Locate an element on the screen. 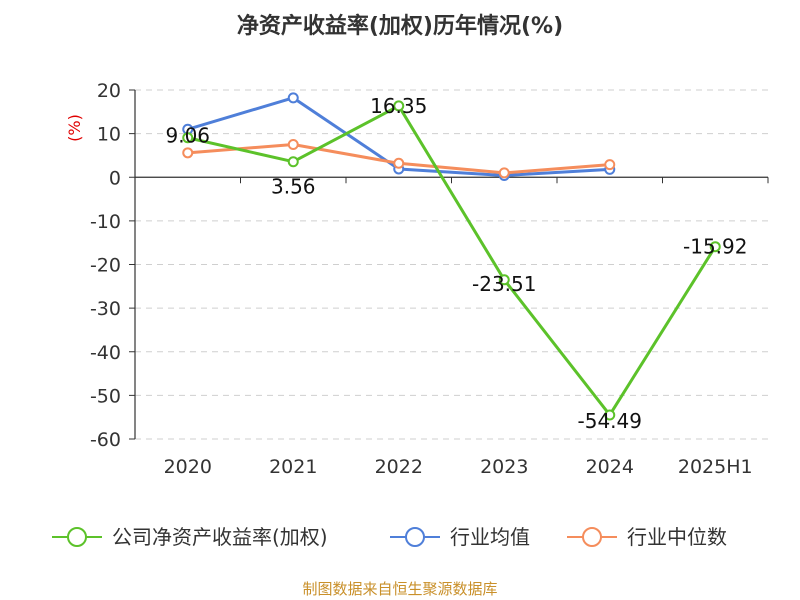 Image resolution: width=800 pixels, height=600 pixels. y-tick-label: 10 is located at coordinates (109, 135).